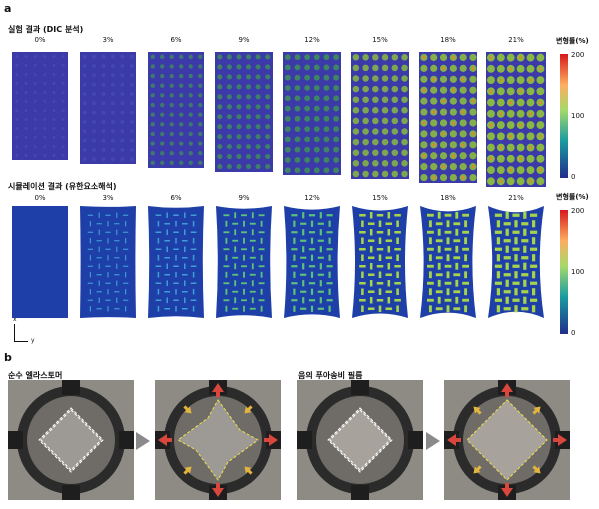  What do you see at coordinates (176, 198) in the screenshot?
I see `strain-label-sim: 6%` at bounding box center [176, 198].